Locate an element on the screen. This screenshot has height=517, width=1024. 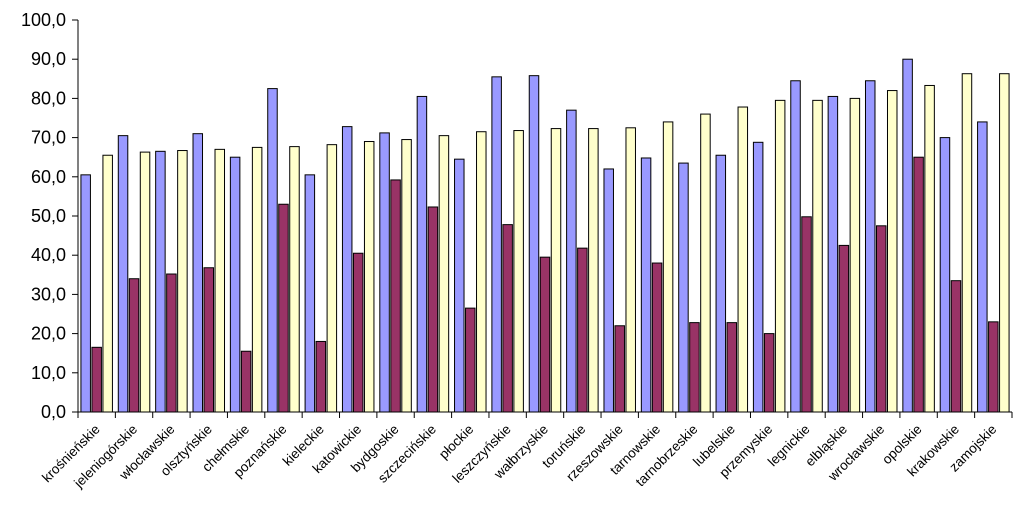
y-tick-label: 90,0 is located at coordinates (48, 59).